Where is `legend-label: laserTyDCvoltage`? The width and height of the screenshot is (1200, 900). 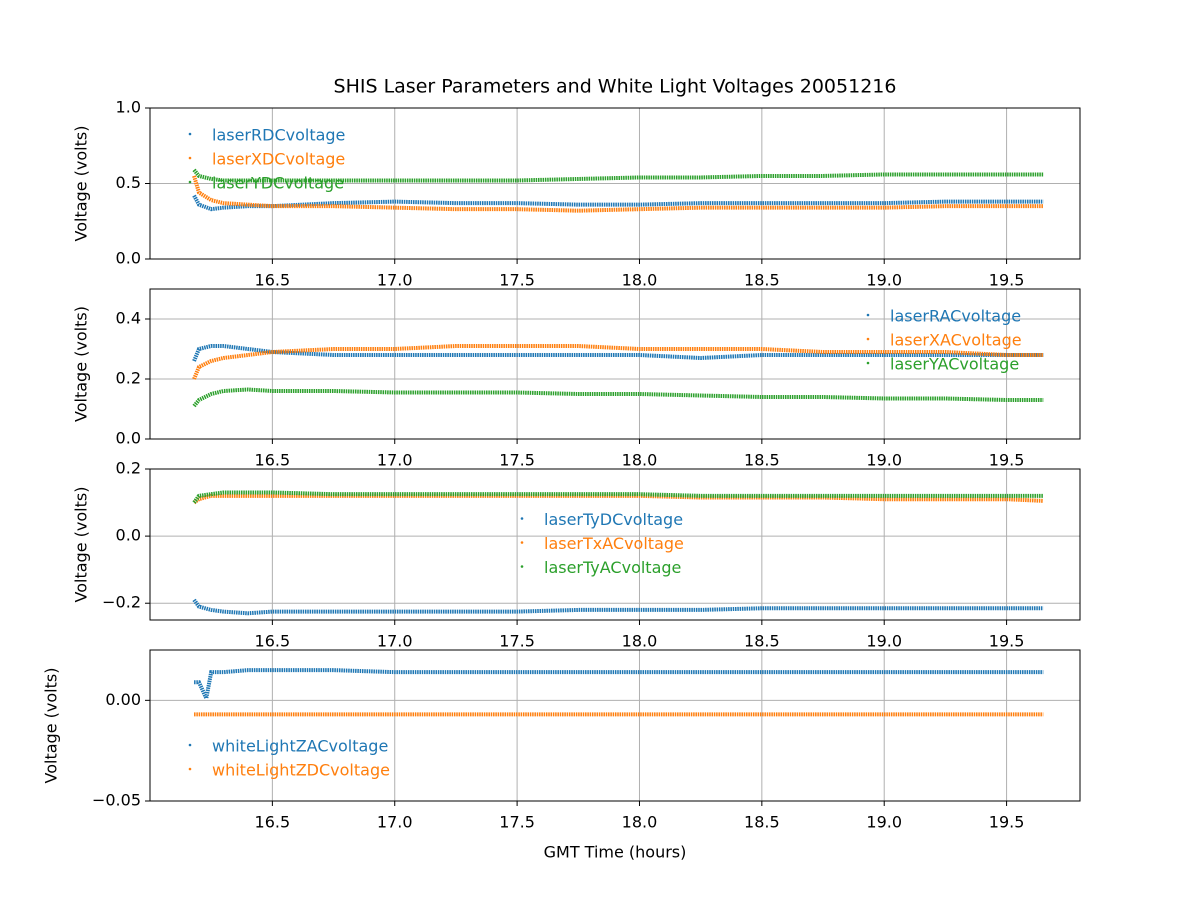 legend-label: laserTyDCvoltage is located at coordinates (613, 519).